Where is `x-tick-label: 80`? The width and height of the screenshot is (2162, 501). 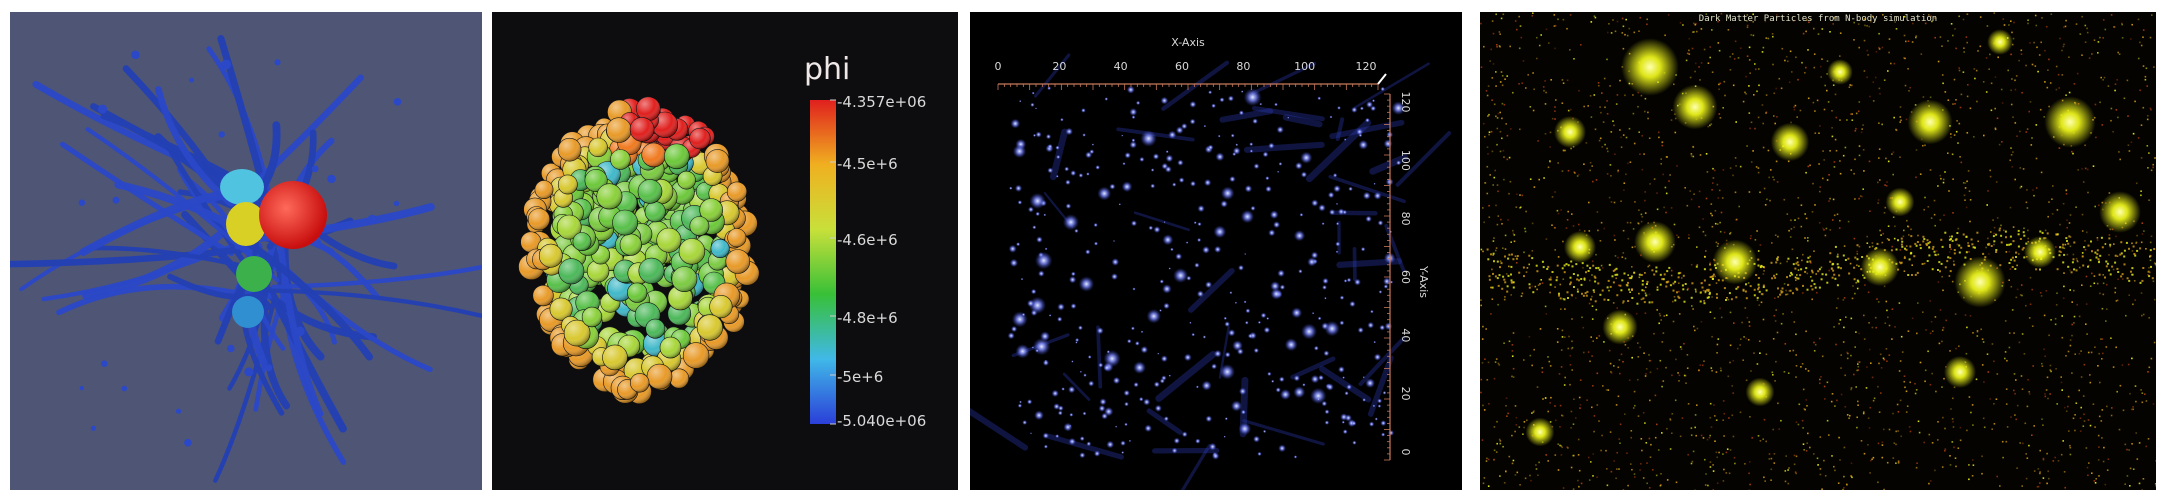 x-tick-label: 80 is located at coordinates (1243, 66).